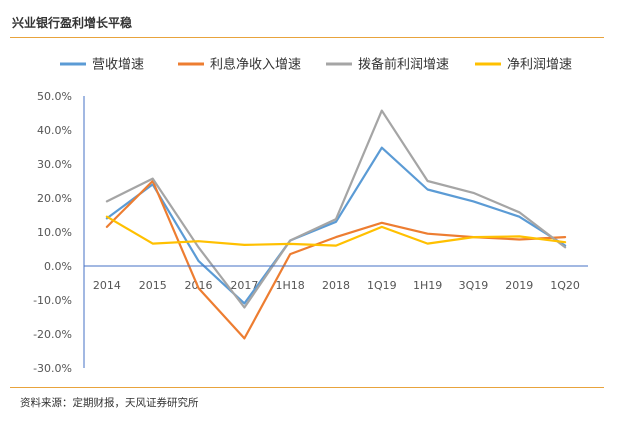 This screenshot has height=427, width=620. What do you see at coordinates (54, 96) in the screenshot?
I see `y-tick-label: 50.0%` at bounding box center [54, 96].